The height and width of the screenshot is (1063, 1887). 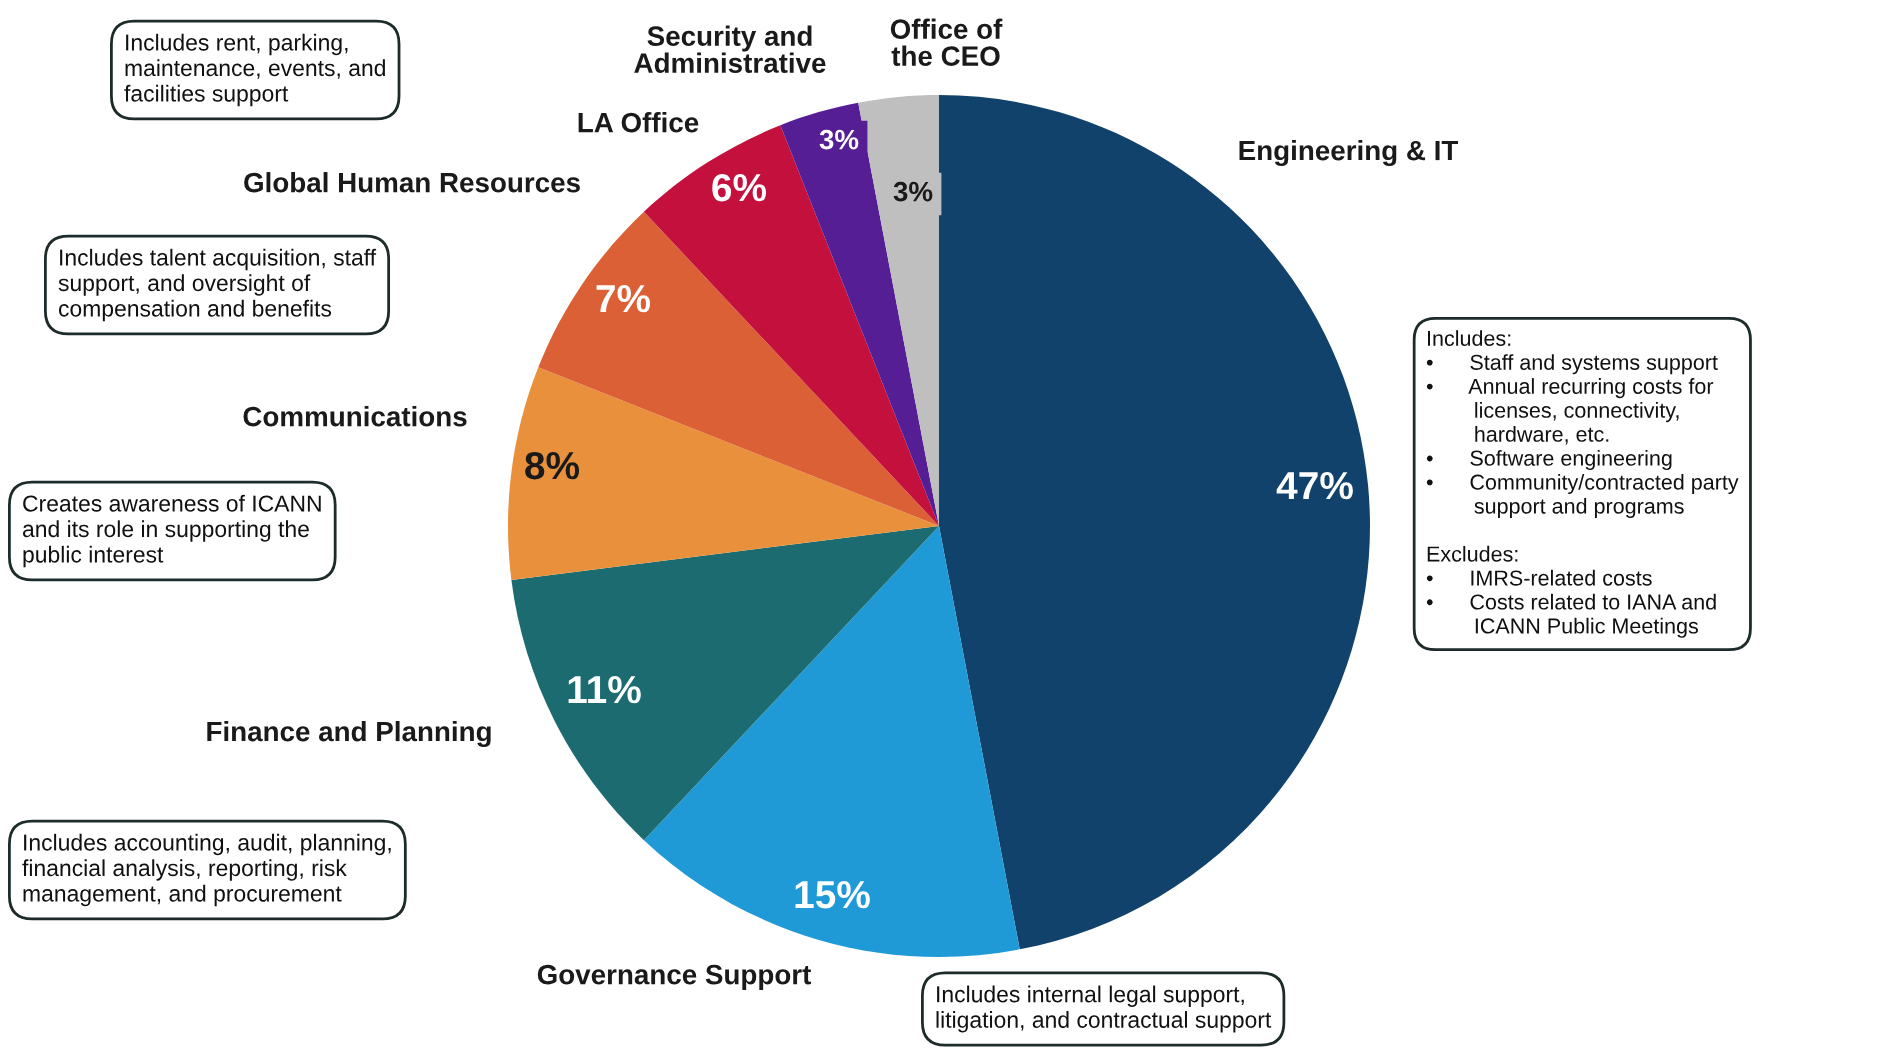 What do you see at coordinates (217, 285) in the screenshot?
I see `text: Includes talent acquisition, staff support, and oversight of compensation and benefits` at bounding box center [217, 285].